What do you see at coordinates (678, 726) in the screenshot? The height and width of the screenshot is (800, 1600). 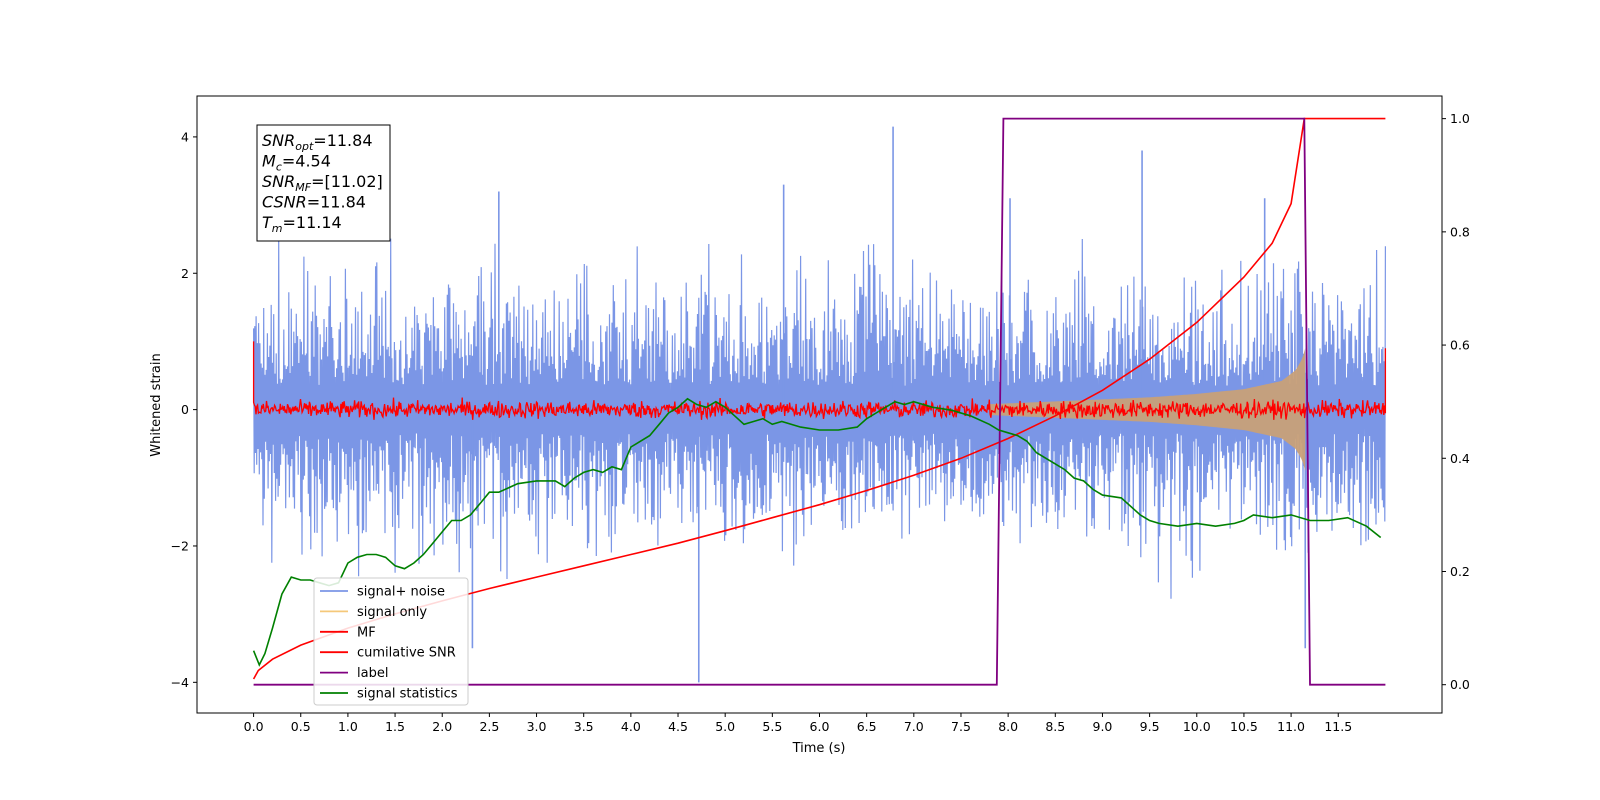 I see `x-tick-label: 4.5` at bounding box center [678, 726].